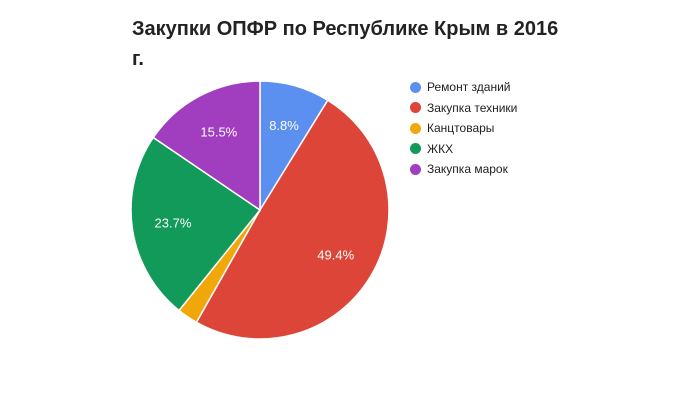 This screenshot has width=679, height=420. What do you see at coordinates (335, 254) in the screenshot?
I see `pie-slice-label-2: 49.4%` at bounding box center [335, 254].